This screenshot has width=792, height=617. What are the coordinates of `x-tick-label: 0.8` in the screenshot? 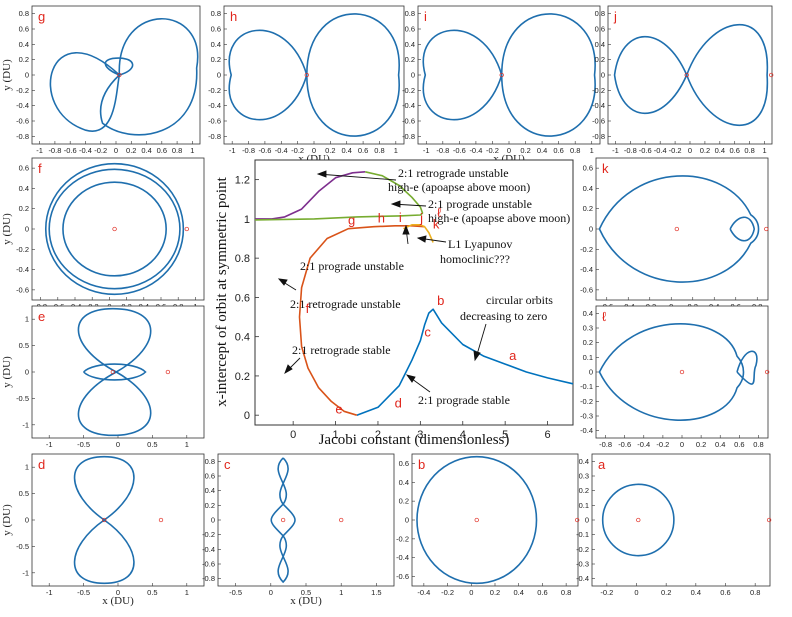 It's located at (575, 150).